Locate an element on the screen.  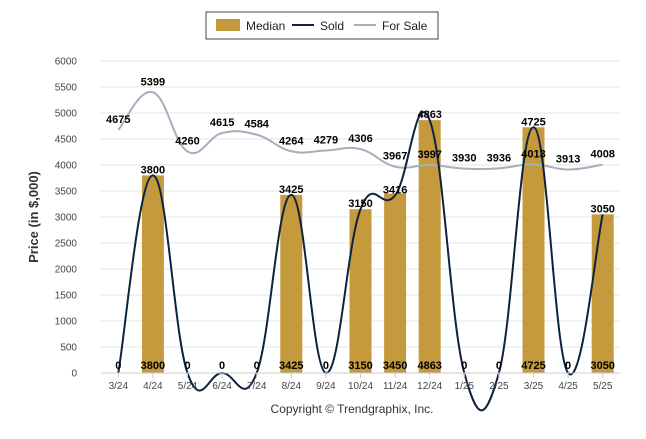
x-tick-label: 4/24 is located at coordinates (153, 386).